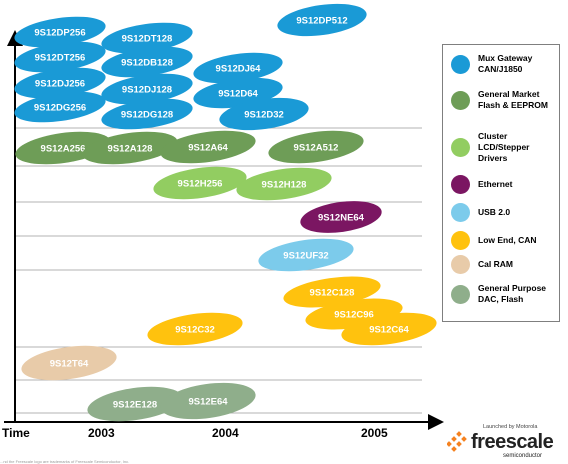 The height and width of the screenshot is (464, 568). What do you see at coordinates (513, 105) in the screenshot?
I see `legend-label-line: Flash & EEPROM` at bounding box center [513, 105].